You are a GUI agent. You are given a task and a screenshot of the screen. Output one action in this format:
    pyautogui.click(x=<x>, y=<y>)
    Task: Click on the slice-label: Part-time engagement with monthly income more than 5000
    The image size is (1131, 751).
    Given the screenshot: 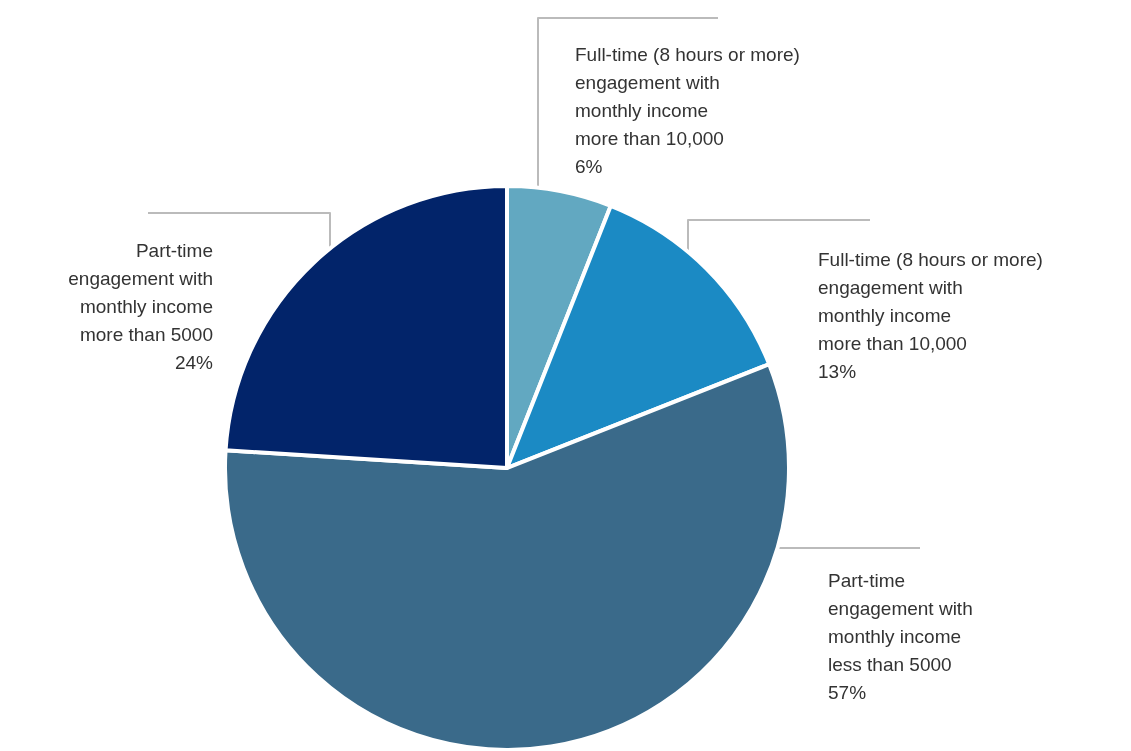 What is the action you would take?
    pyautogui.click(x=140, y=292)
    